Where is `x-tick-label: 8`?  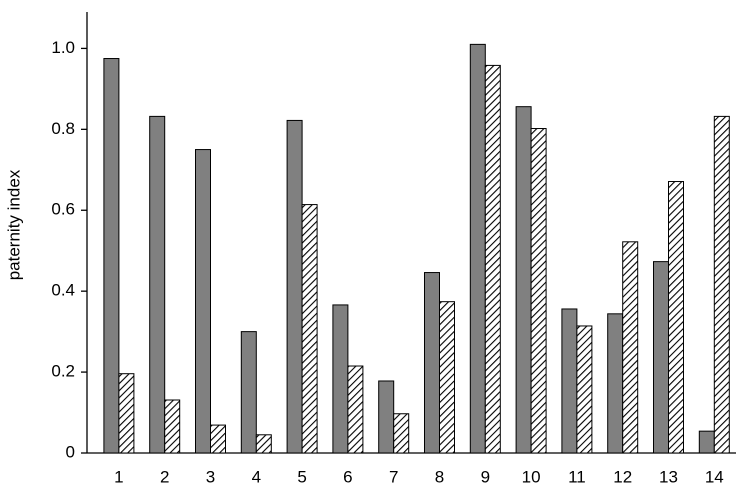
x-tick-label: 8 is located at coordinates (439, 476).